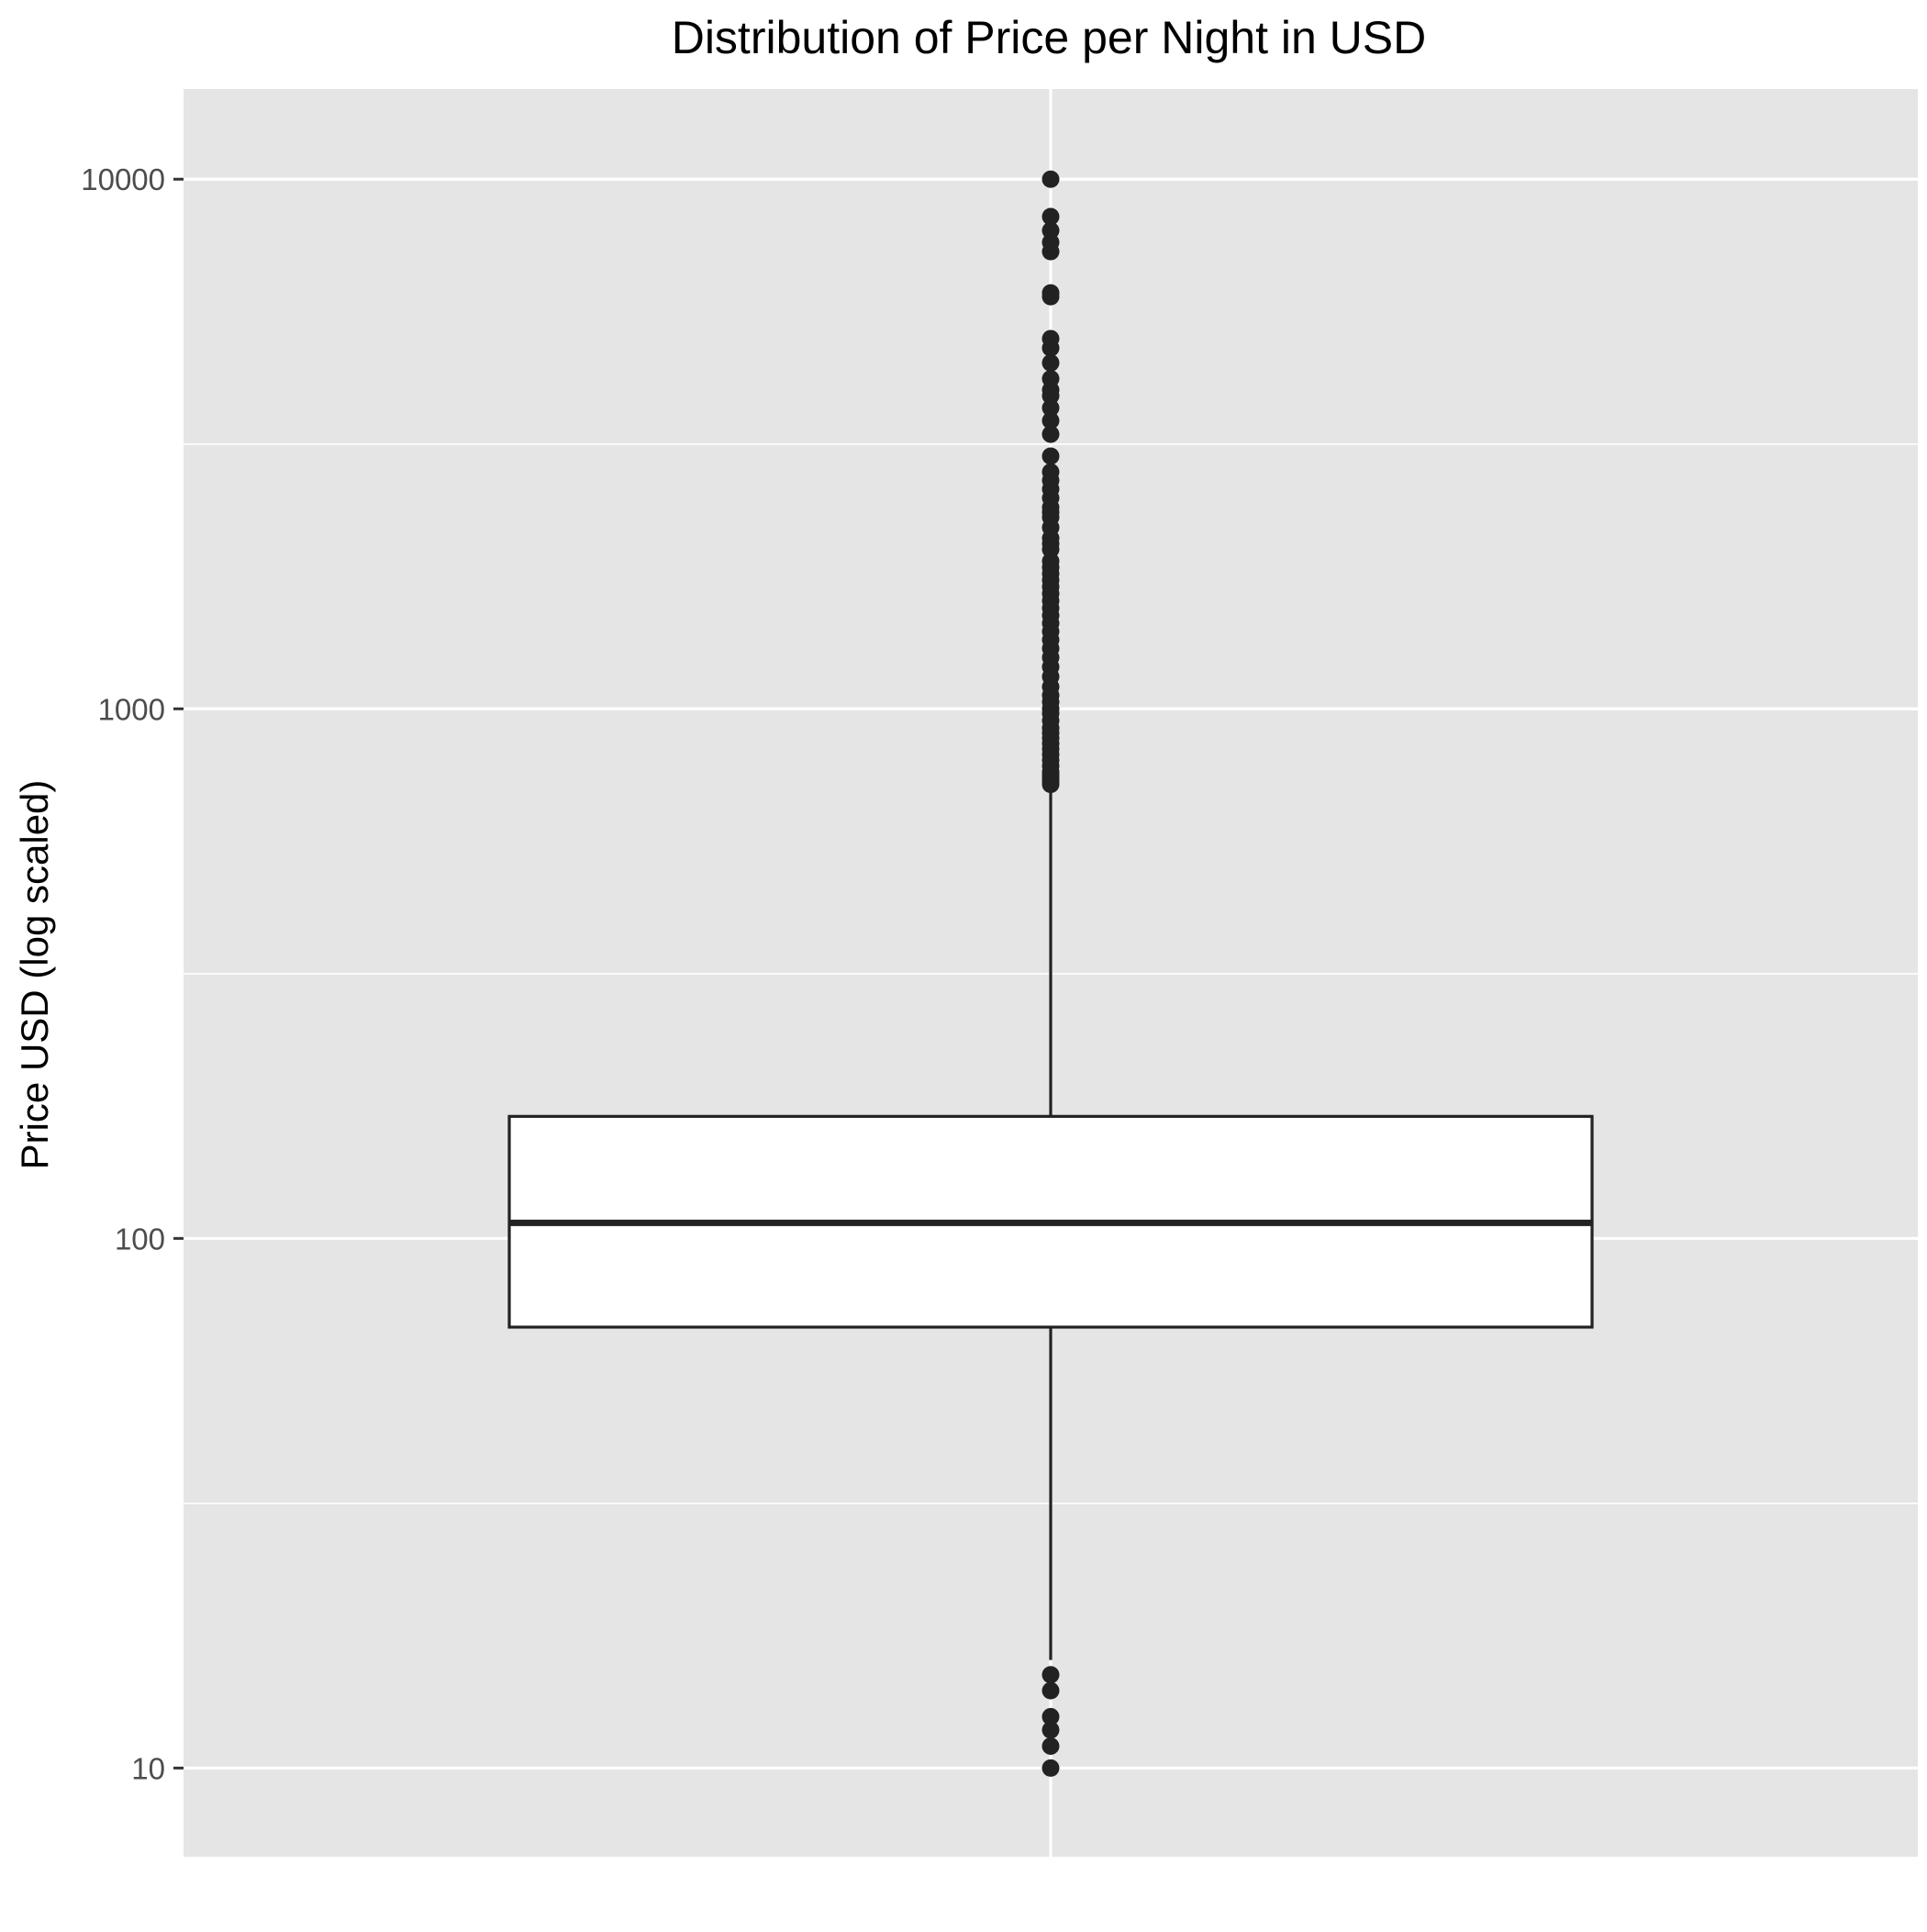 This screenshot has width=1927, height=1932. I want to click on chart-title: Distribution of Price per Night in USD, so click(1049, 37).